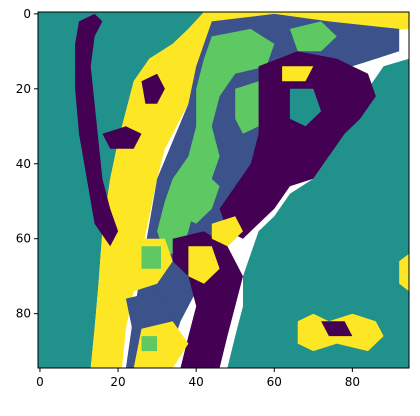 This screenshot has height=416, width=420. Describe the element at coordinates (27, 14) in the screenshot. I see `y-tick-label: 0` at that location.